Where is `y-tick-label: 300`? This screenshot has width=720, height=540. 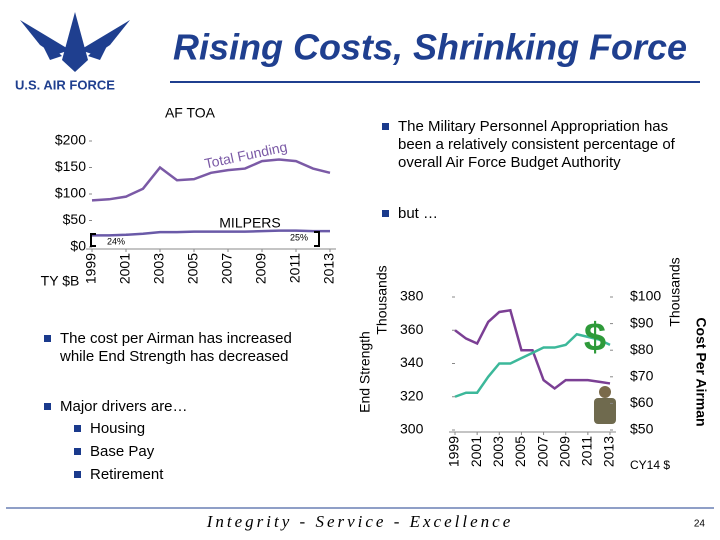 y-tick-label: 300 is located at coordinates (412, 429).